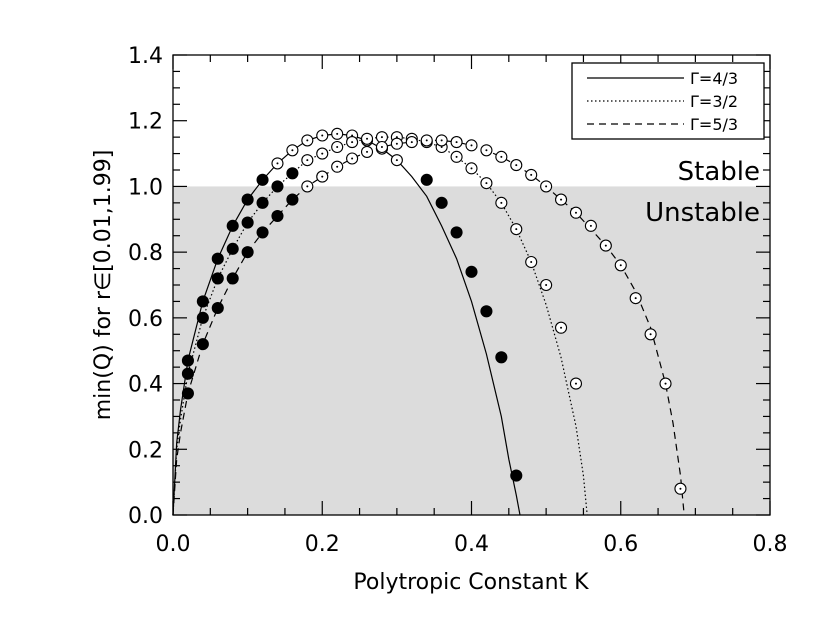  What do you see at coordinates (770, 544) in the screenshot?
I see `x-tick-label: 0.8` at bounding box center [770, 544].